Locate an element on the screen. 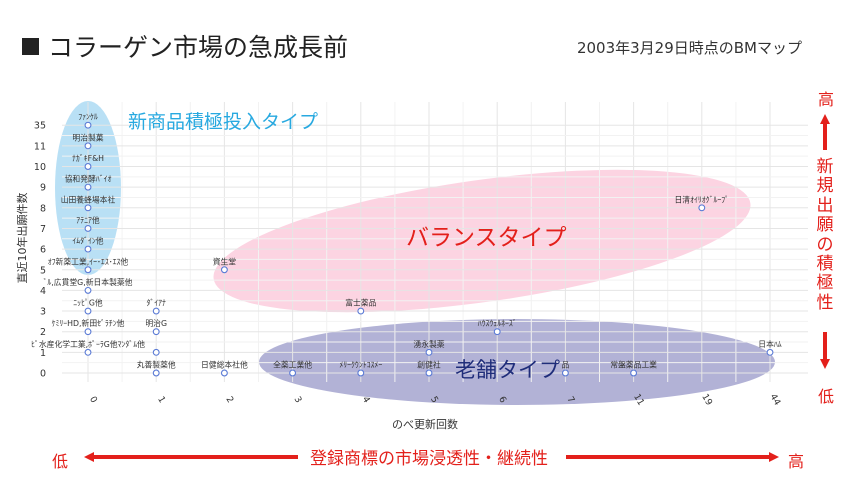 This screenshot has width=850, height=500. y-tick-label: 1 is located at coordinates (43, 353).